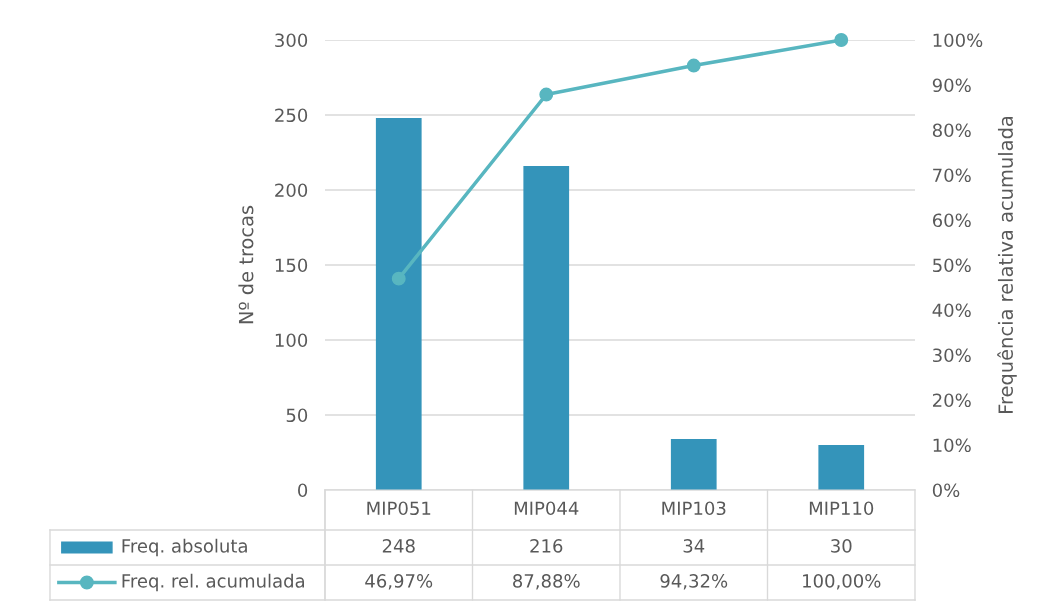  I want to click on y-tick-label: 200, so click(291, 190).